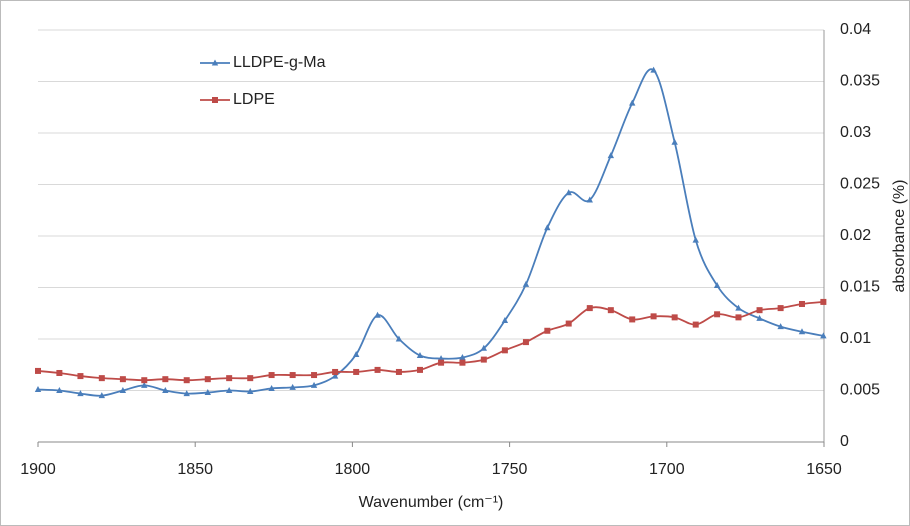 This screenshot has width=910, height=526. I want to click on x-axis-label: Wavenumber (cm⁻¹), so click(431, 502).